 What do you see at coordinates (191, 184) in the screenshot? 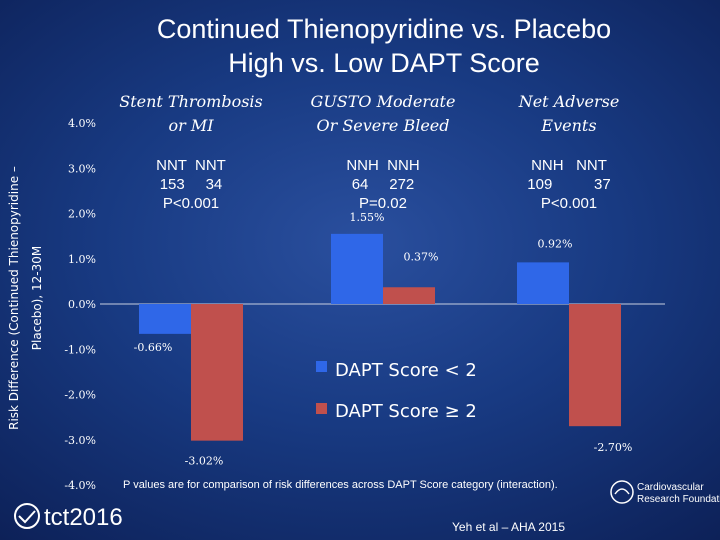
I see `nnt-annotation-line: 153 34` at bounding box center [191, 184].